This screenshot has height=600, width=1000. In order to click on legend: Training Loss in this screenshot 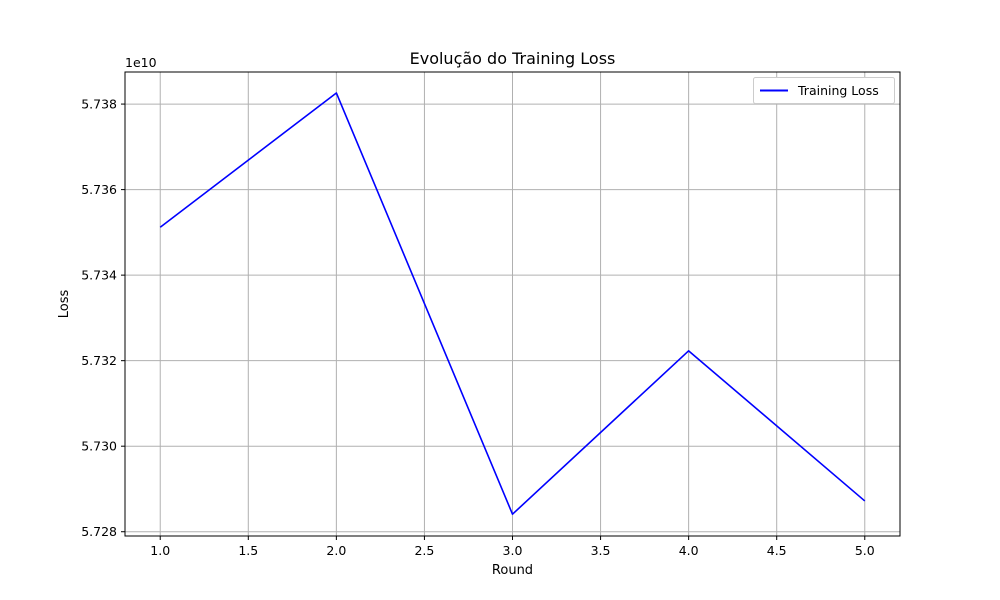, I will do `click(824, 90)`.